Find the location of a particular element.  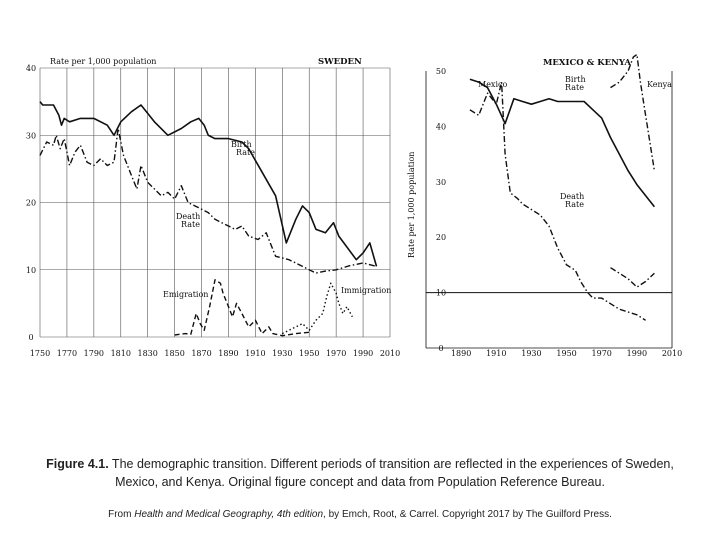

x-tick-label: 1850 is located at coordinates (174, 353).